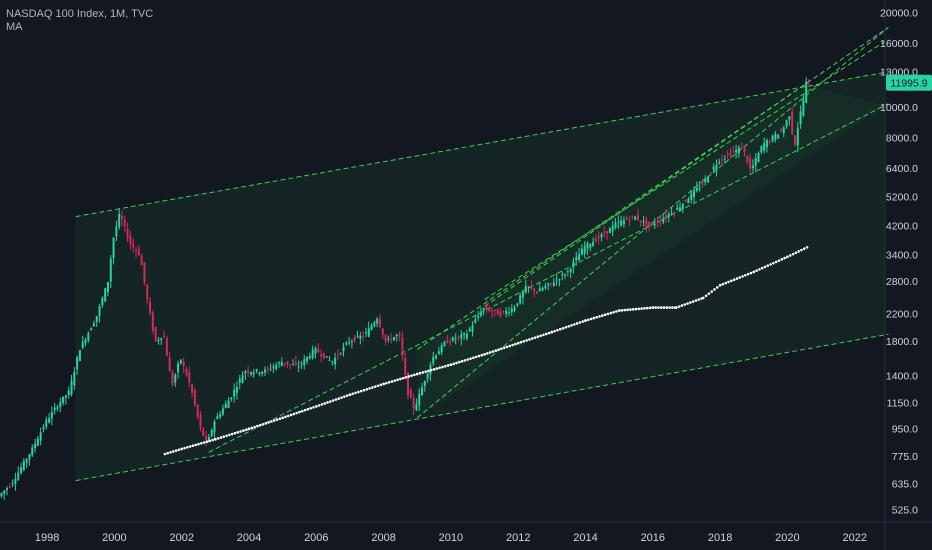 The height and width of the screenshot is (550, 932). Describe the element at coordinates (902, 255) in the screenshot. I see `price-tick-label: 3400.0` at that location.